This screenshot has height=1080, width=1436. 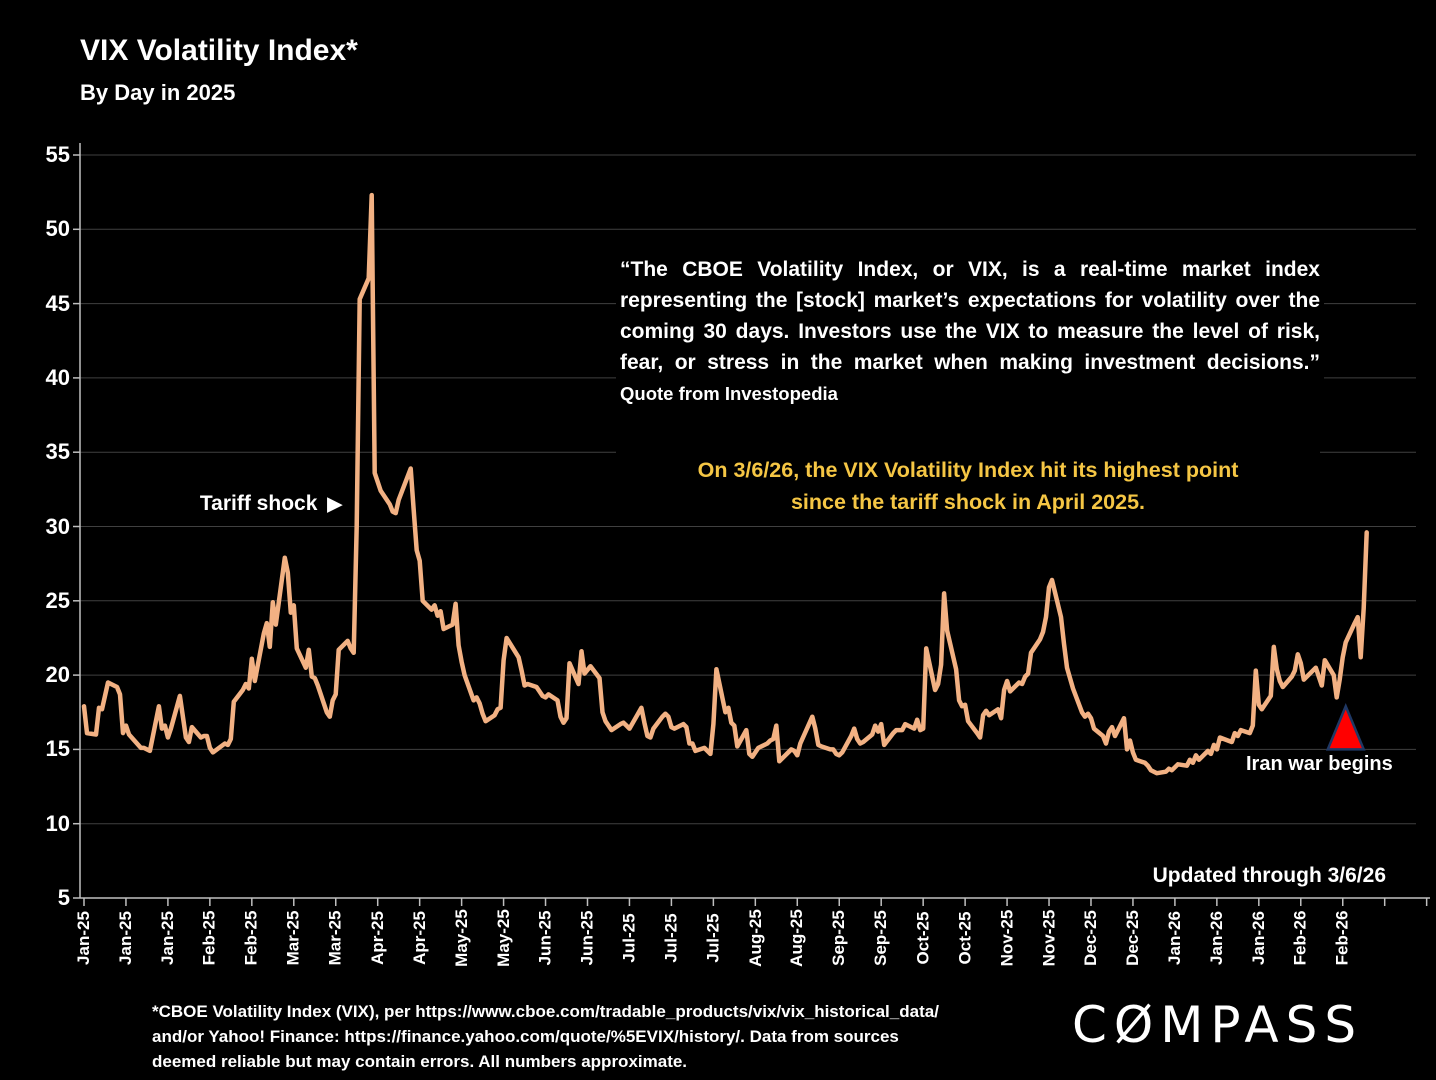 What do you see at coordinates (334, 504) in the screenshot?
I see `right-arrow-icon: ▶` at bounding box center [334, 504].